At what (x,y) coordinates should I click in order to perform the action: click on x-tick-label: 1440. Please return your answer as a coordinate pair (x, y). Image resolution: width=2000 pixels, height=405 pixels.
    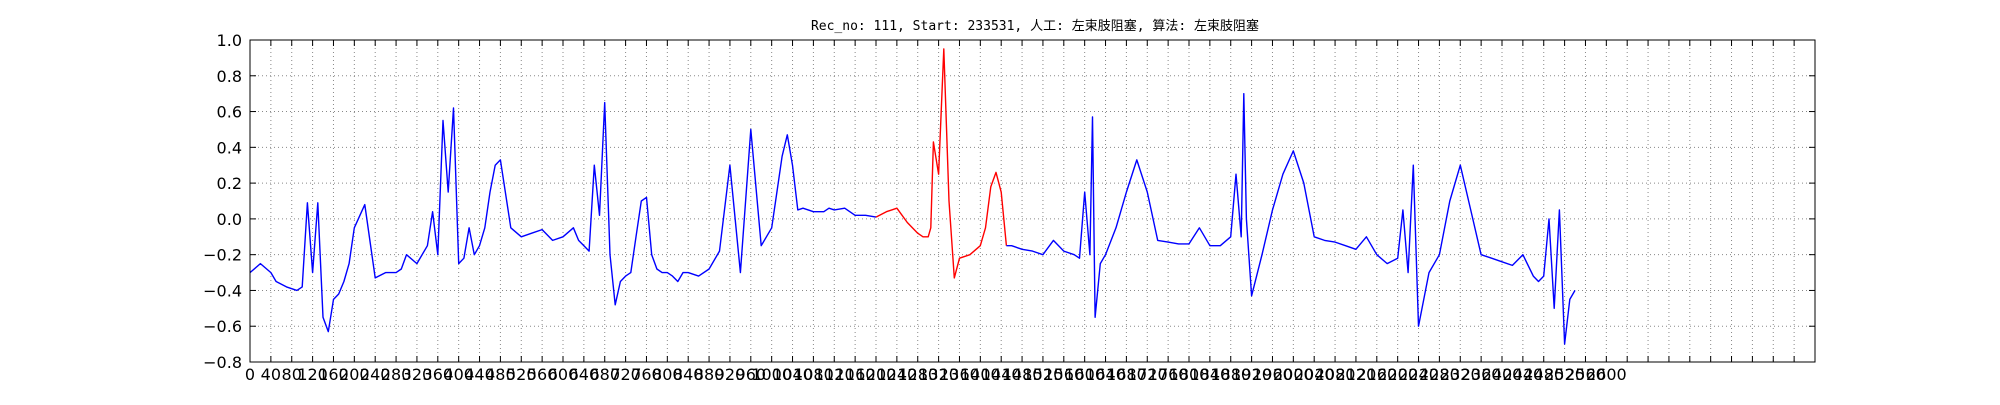
    Looking at the image, I should click on (1001, 374).